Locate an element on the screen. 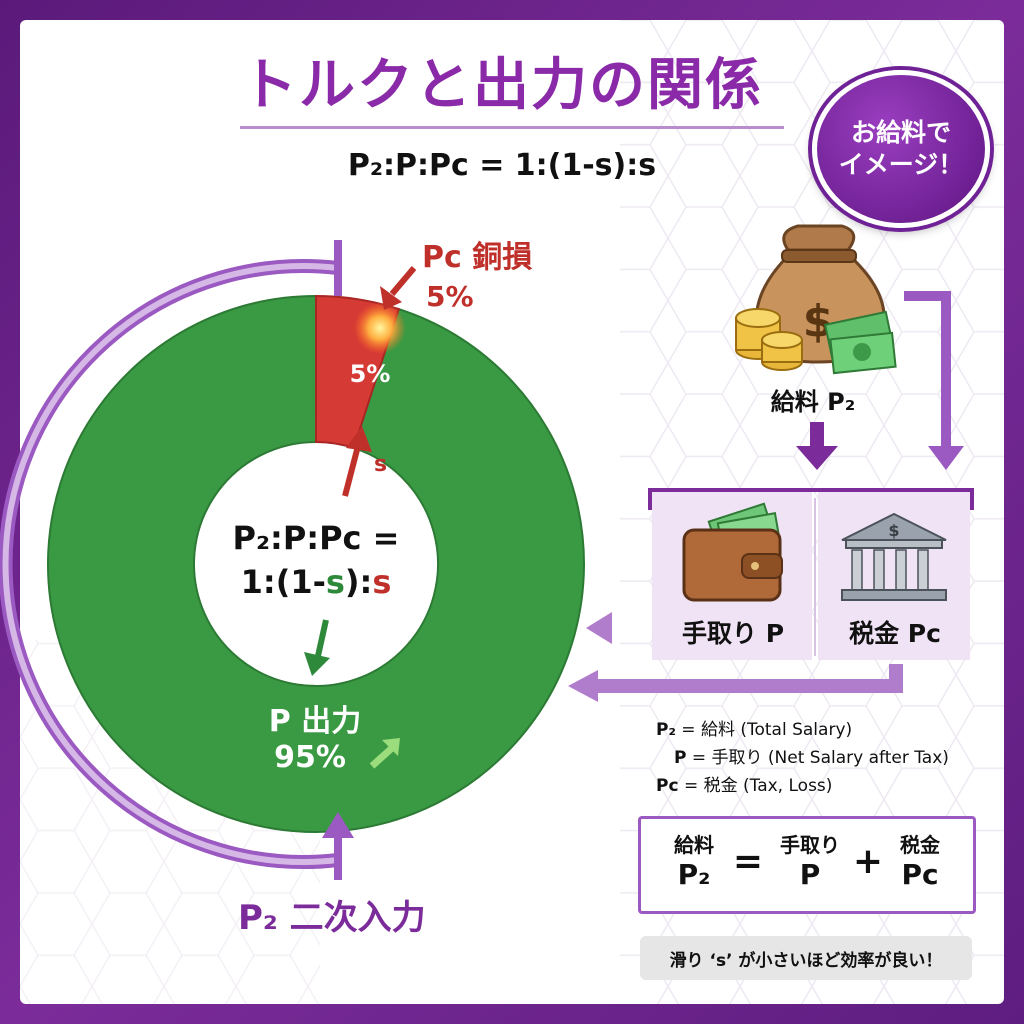 The image size is (1024, 1024). tax-to-ring-arrow-shaft is located at coordinates (749, 678).